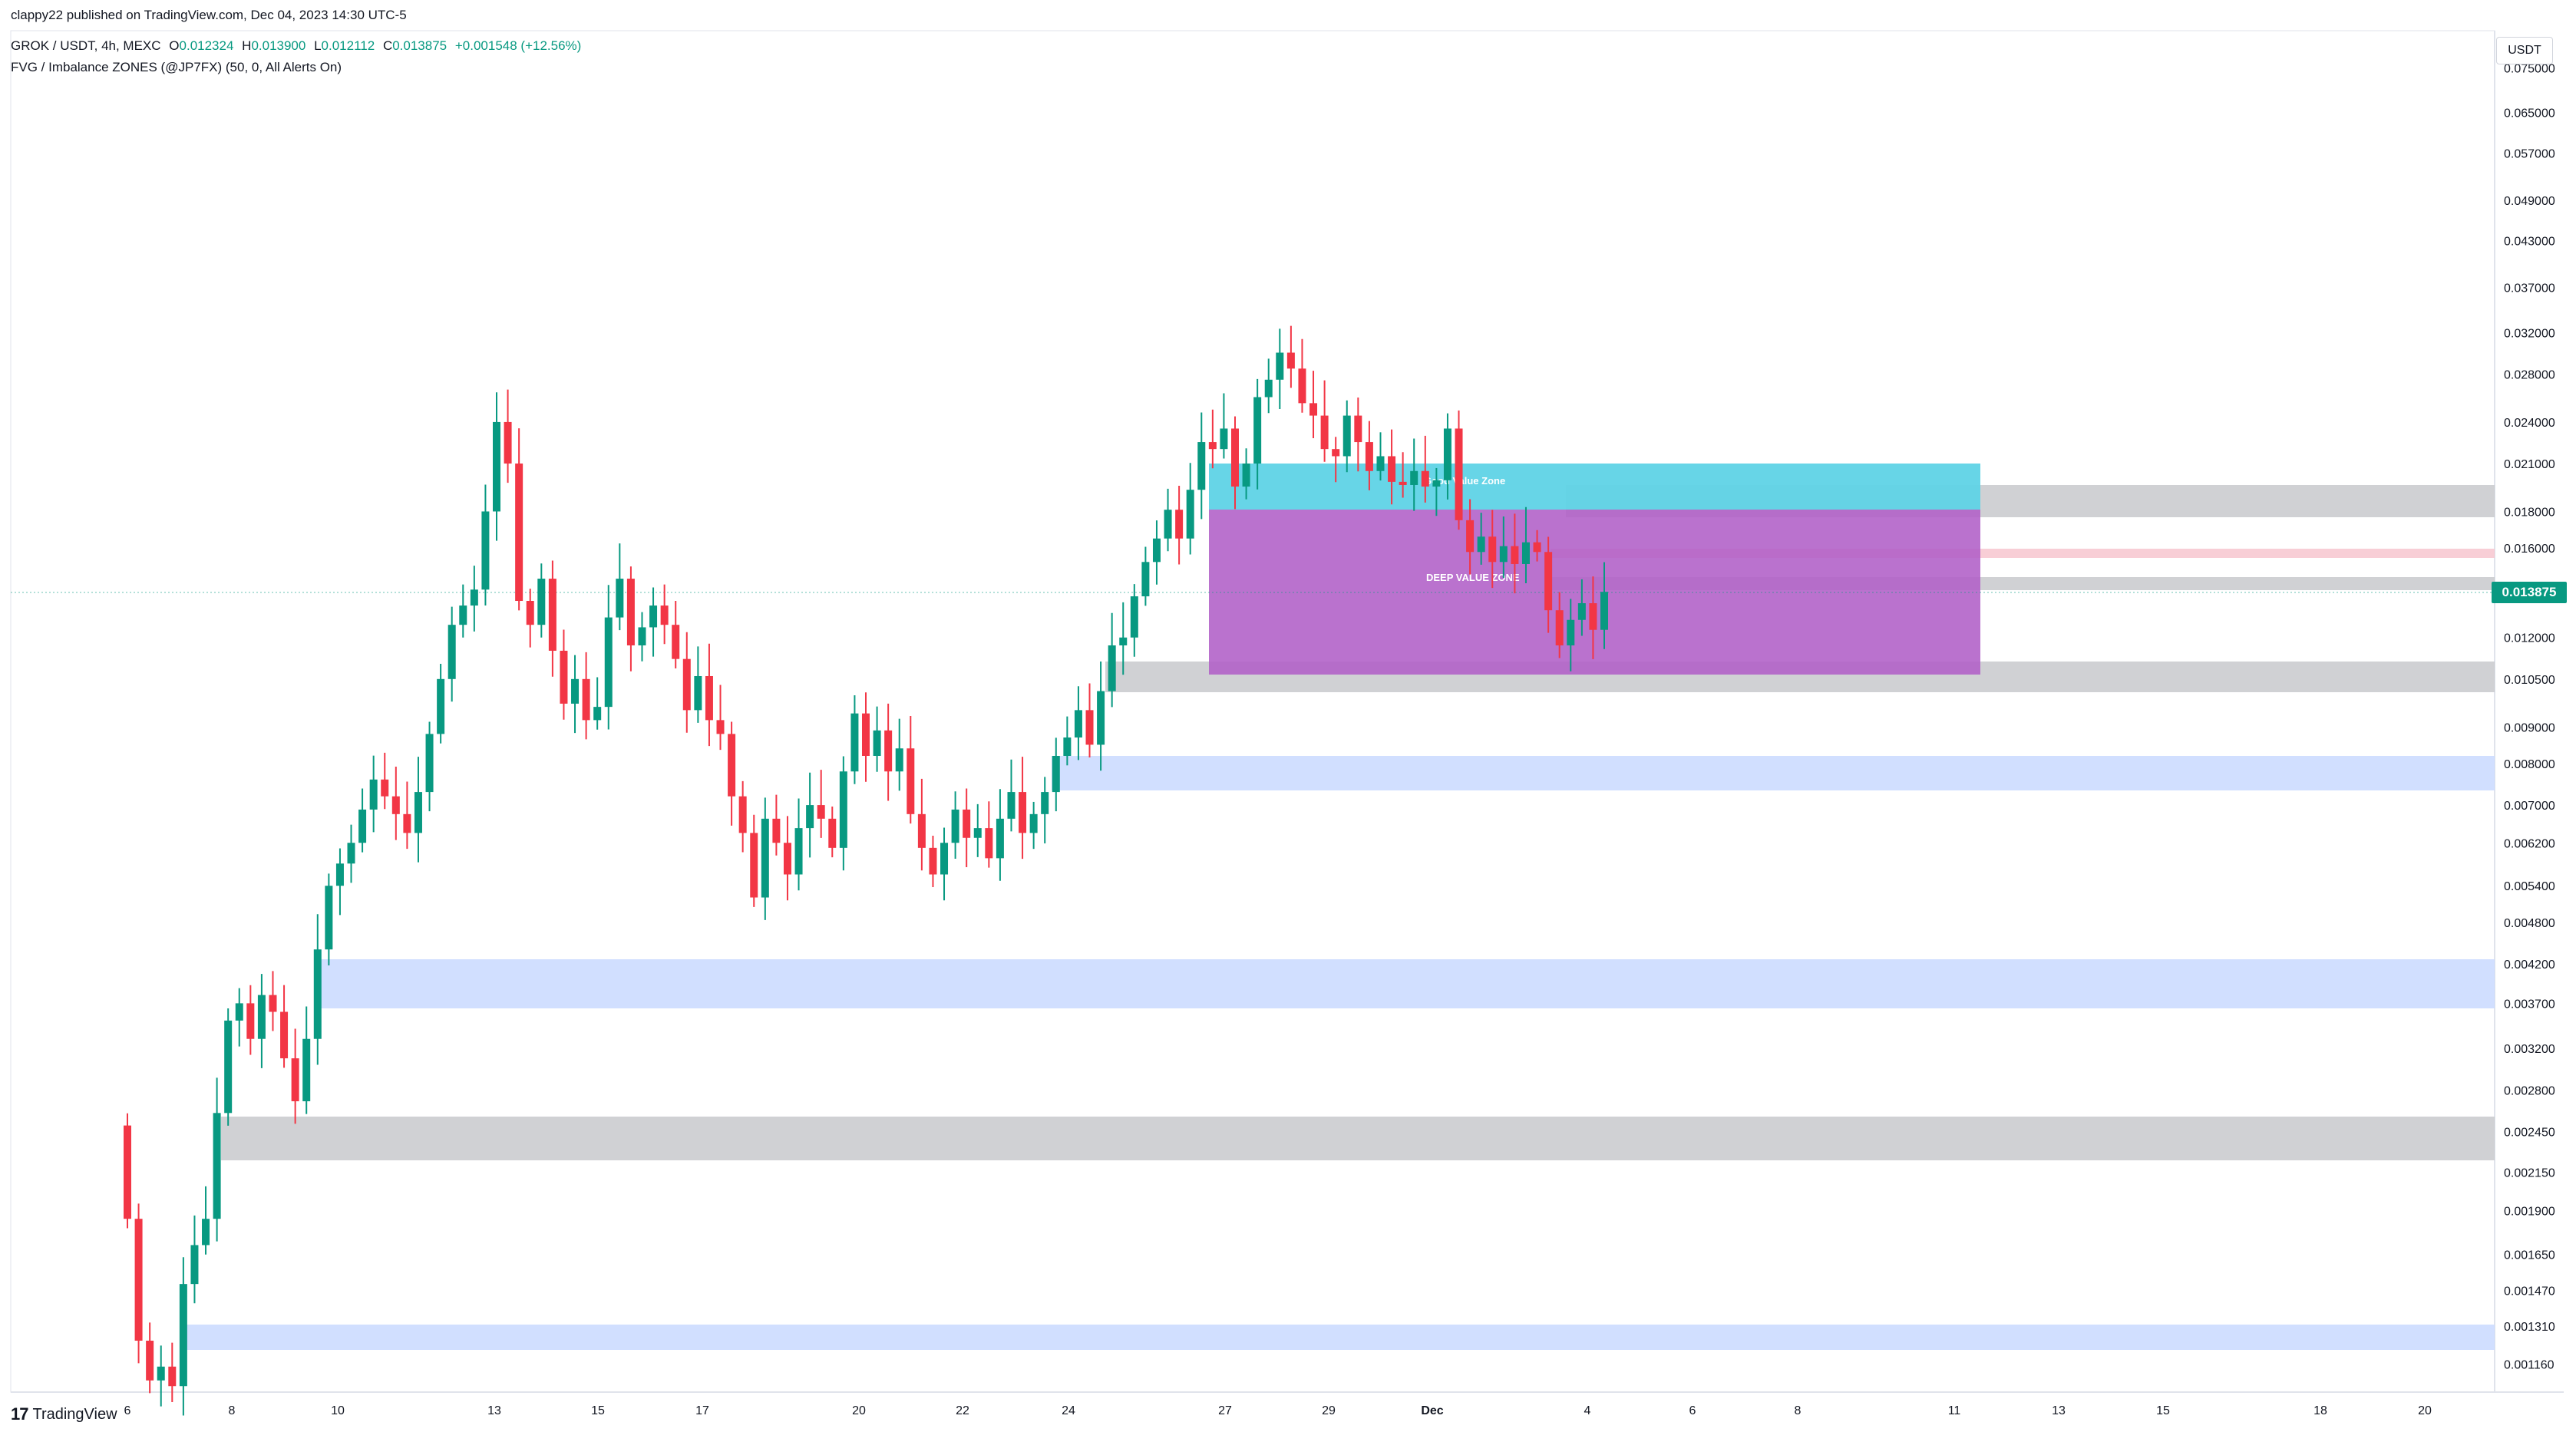 The height and width of the screenshot is (1432, 2576). I want to click on currency-button: USDT, so click(2524, 50).